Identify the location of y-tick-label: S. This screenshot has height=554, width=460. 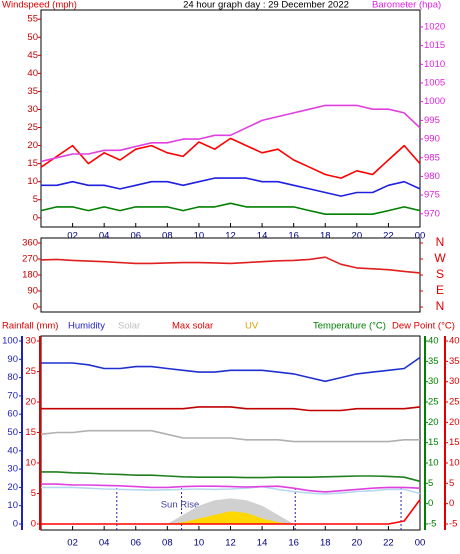
(440, 274).